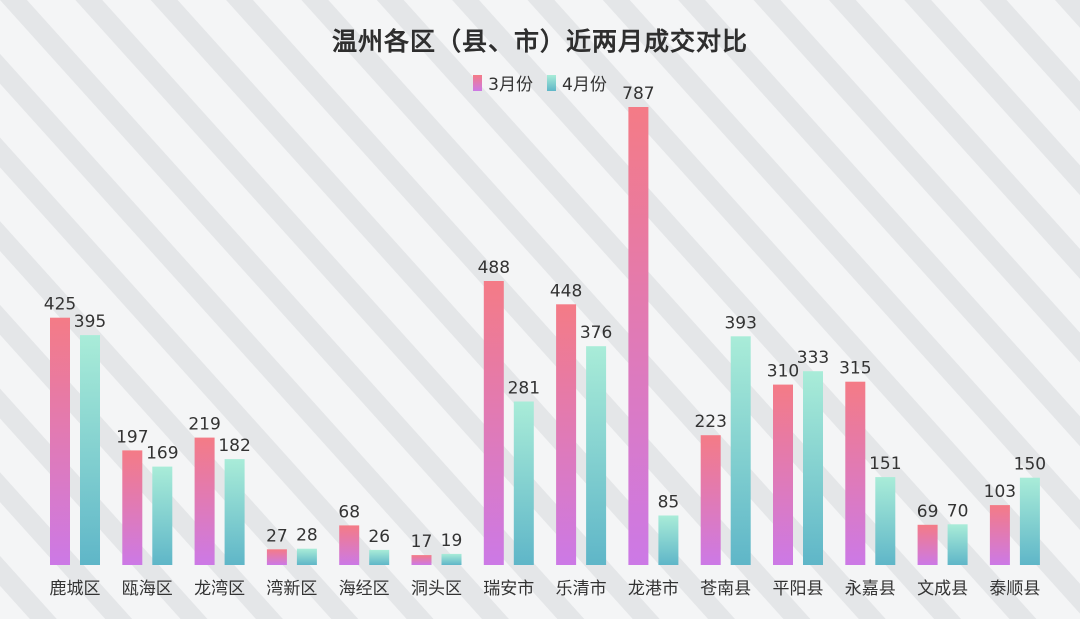 Image resolution: width=1080 pixels, height=619 pixels. I want to click on x-tick-label-1: 鹿城区, so click(75, 589).